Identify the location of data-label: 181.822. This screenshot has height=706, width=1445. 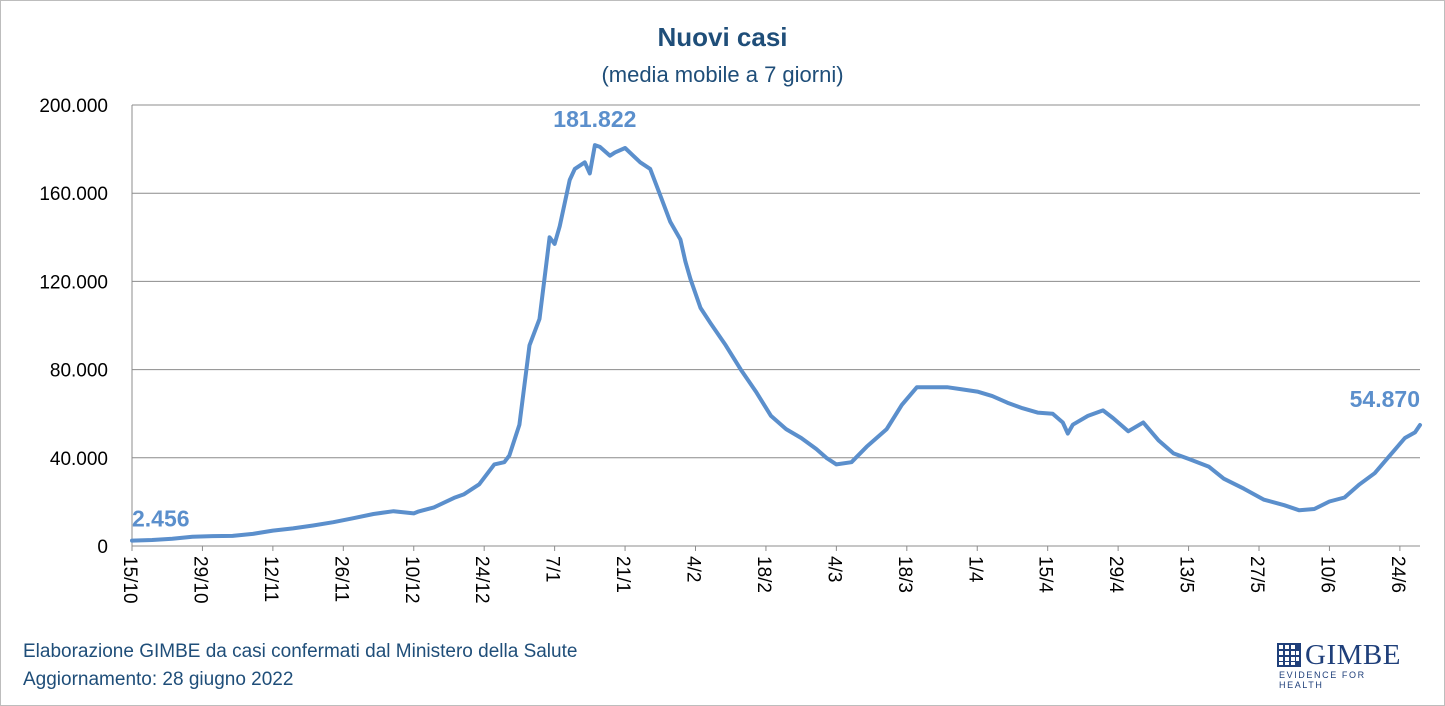
(594, 119).